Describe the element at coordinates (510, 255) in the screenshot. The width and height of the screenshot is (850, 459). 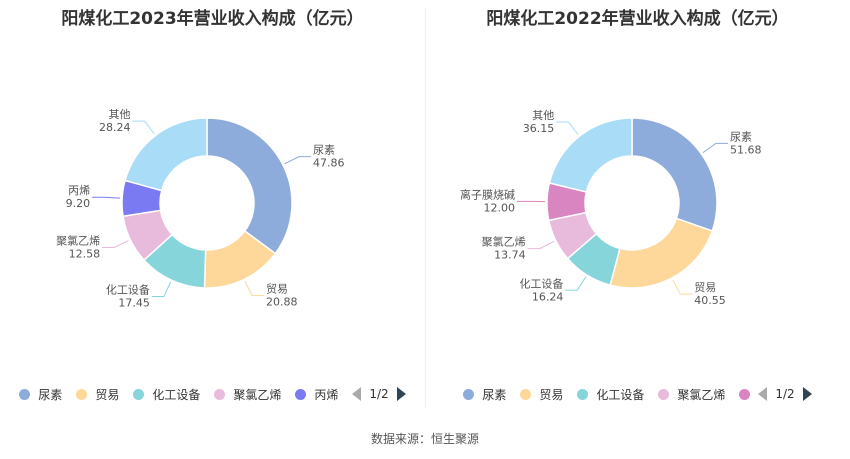
I see `slice-value-label: 13.74` at that location.